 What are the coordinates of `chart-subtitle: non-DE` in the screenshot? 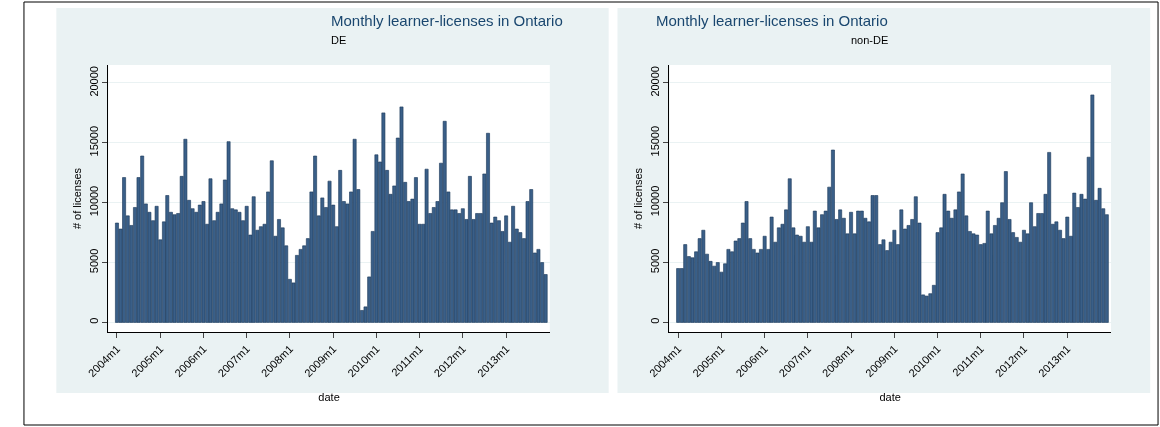 It's located at (870, 40).